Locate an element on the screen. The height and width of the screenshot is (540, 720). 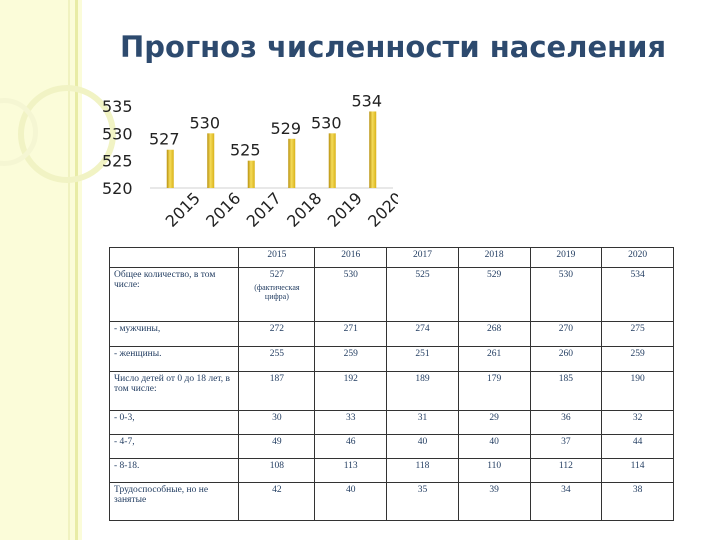
table-row: - 4-7, 49 46 40 40 37 44 is located at coordinates (391, 446).